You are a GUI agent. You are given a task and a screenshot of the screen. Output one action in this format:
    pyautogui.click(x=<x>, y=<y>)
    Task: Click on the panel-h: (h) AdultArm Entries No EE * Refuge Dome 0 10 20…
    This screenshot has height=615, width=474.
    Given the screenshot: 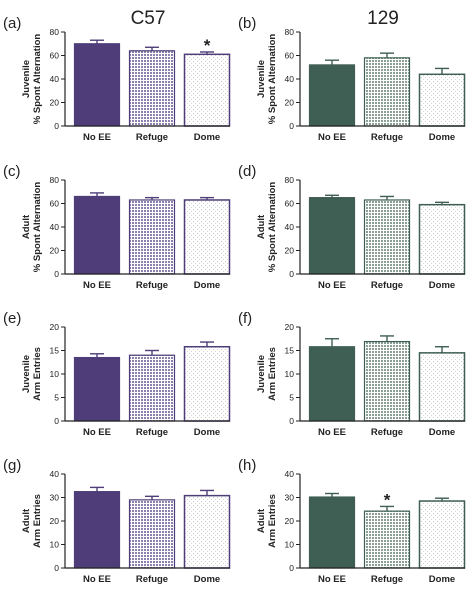 What is the action you would take?
    pyautogui.click(x=352, y=521)
    